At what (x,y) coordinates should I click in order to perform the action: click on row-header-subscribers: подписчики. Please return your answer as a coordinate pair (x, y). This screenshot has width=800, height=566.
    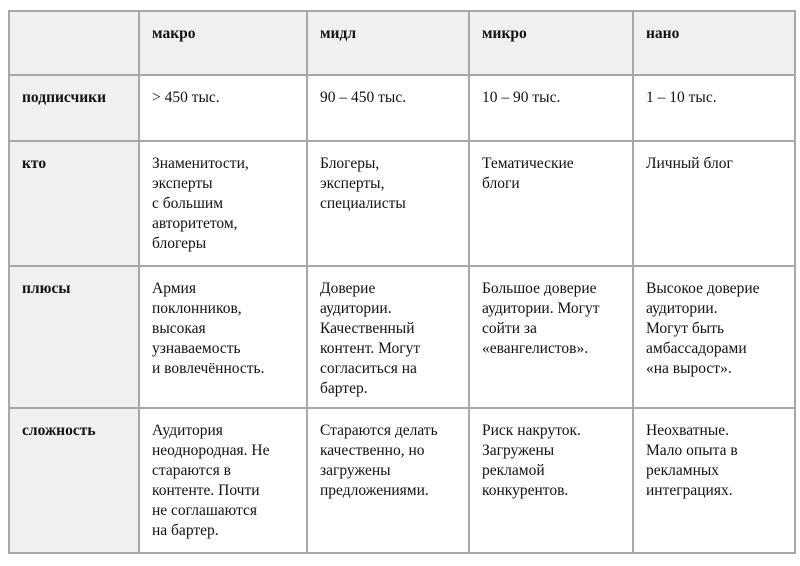
    Looking at the image, I should click on (74, 108).